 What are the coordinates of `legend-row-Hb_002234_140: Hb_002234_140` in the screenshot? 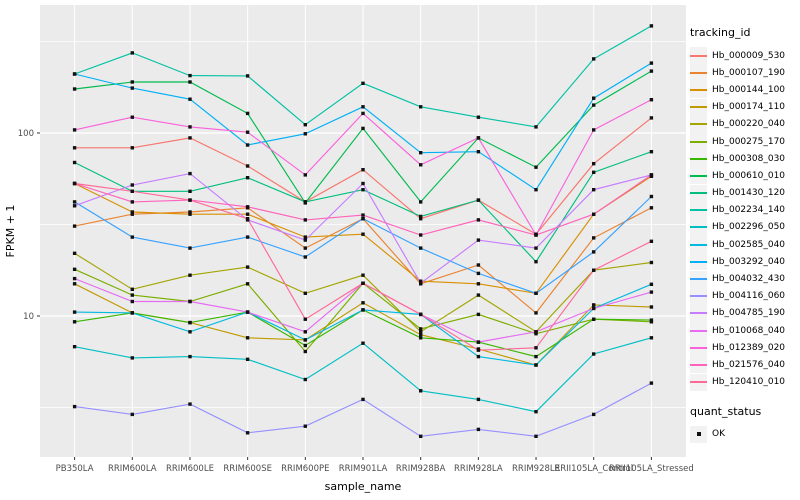 It's located at (745, 210).